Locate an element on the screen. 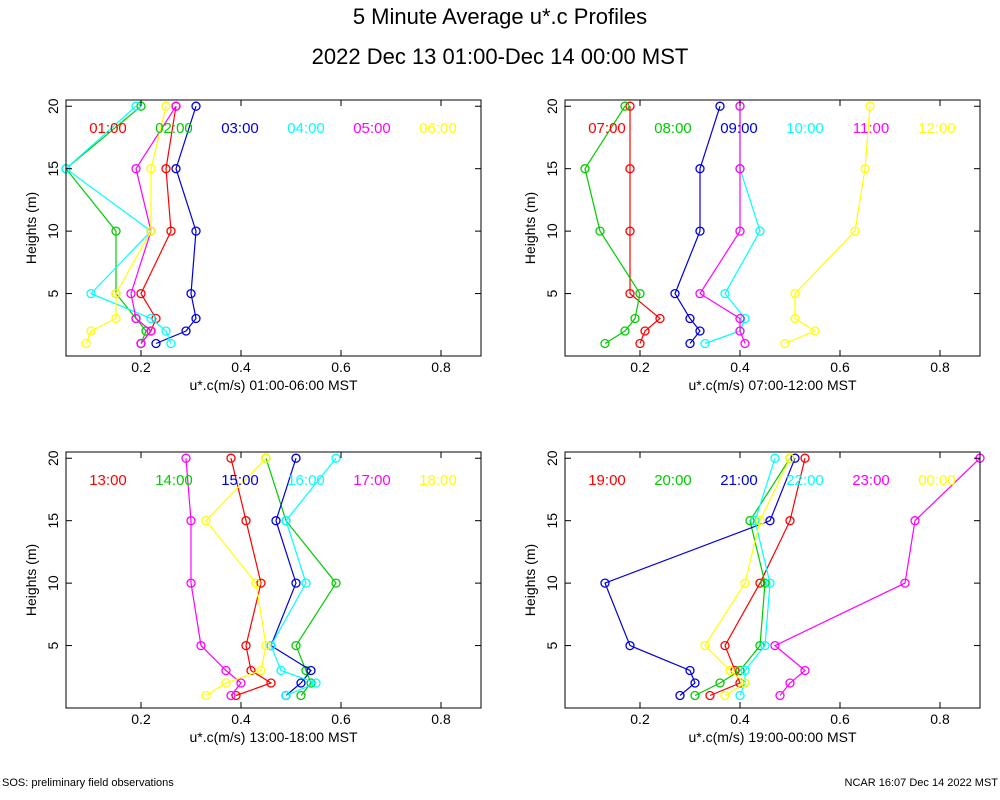  data-point-1800-h1 is located at coordinates (206, 695).